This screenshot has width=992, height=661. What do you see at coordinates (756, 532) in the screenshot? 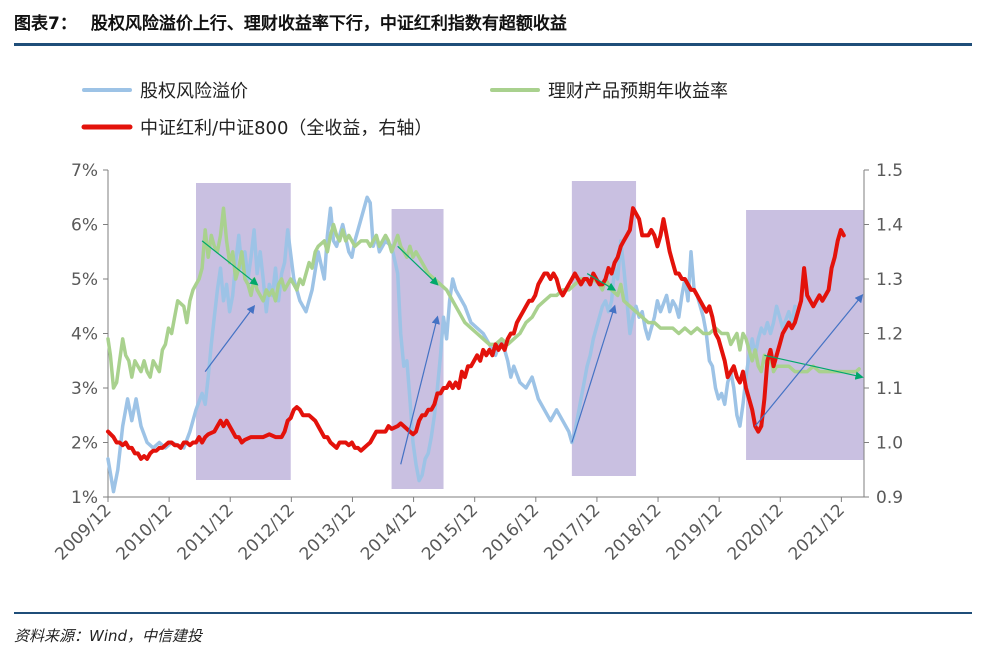
I see `x-tick-label: 2020/12` at bounding box center [756, 532].